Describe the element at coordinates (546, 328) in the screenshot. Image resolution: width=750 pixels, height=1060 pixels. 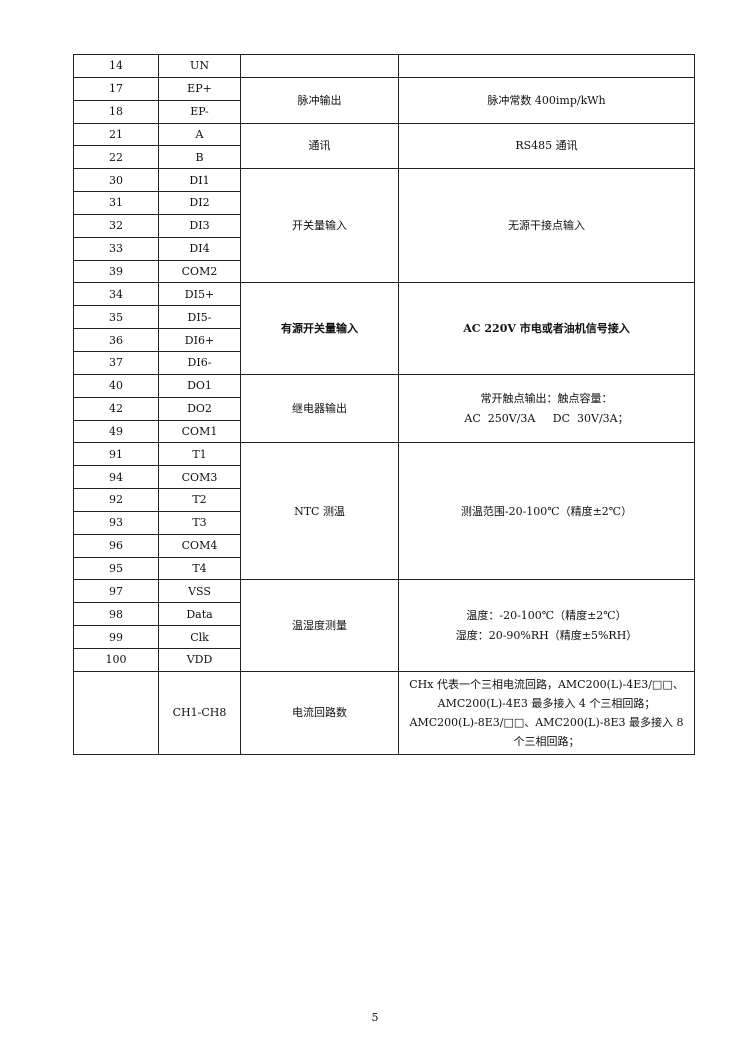
I see `desc-cell: AC 220V 市电或者油机信号接入` at that location.